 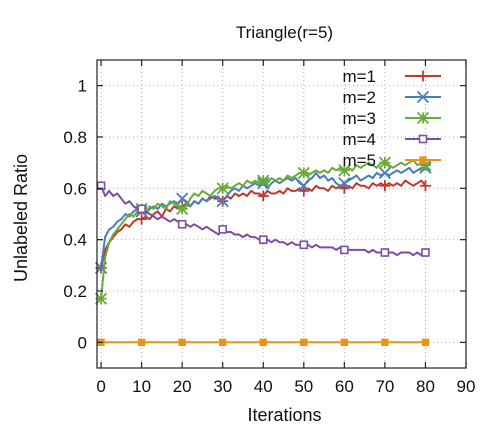 What do you see at coordinates (359, 76) in the screenshot?
I see `legend-label: m=1` at bounding box center [359, 76].